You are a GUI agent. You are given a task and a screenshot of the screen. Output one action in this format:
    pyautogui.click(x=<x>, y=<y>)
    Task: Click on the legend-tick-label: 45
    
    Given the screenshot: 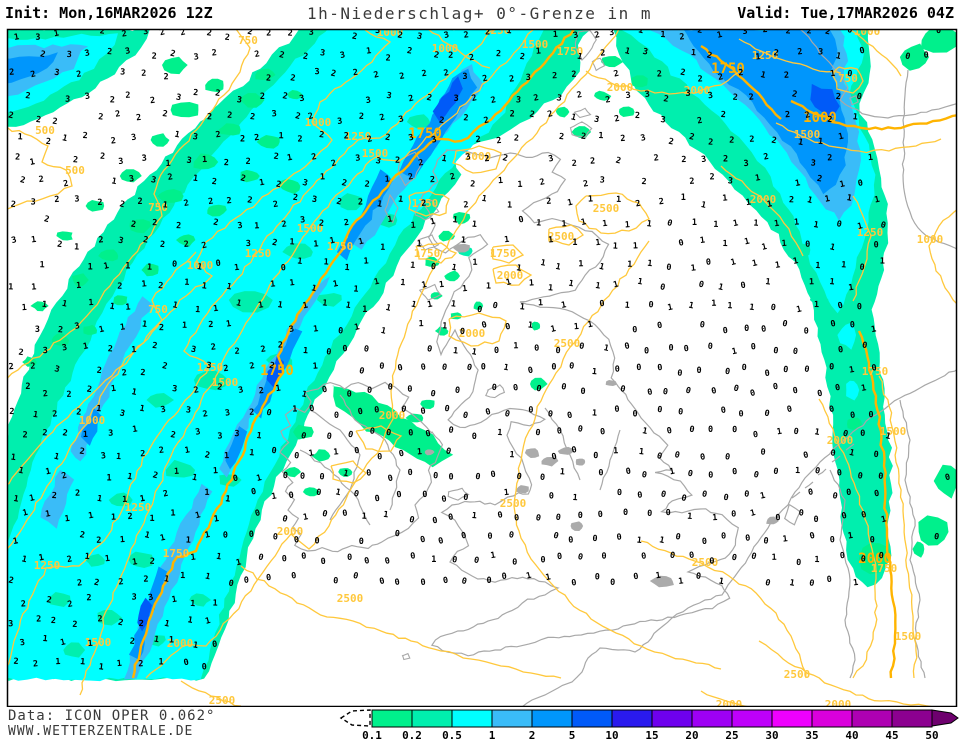 What is the action you would take?
    pyautogui.click(x=891, y=735)
    